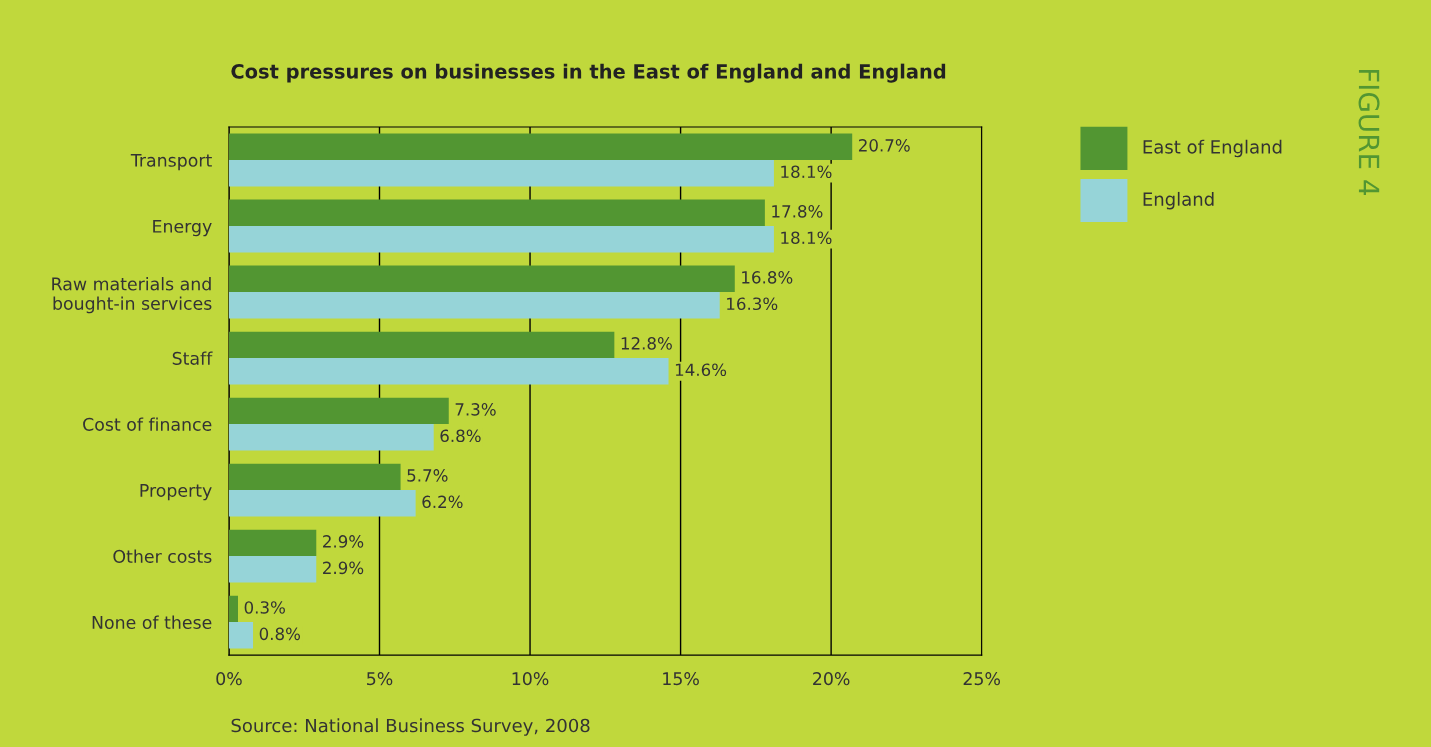 The image size is (1431, 747). What do you see at coordinates (162, 556) in the screenshot?
I see `y-tick-label: Other costs` at bounding box center [162, 556].